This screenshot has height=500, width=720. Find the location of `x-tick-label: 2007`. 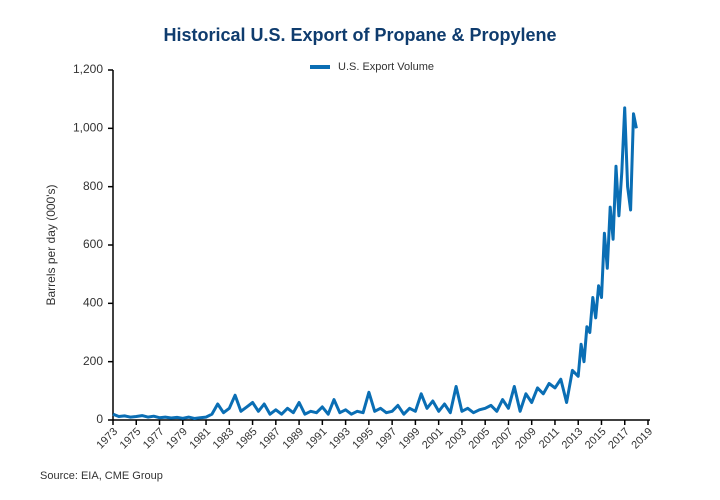

x-tick-label: 2007 is located at coordinates (503, 439).